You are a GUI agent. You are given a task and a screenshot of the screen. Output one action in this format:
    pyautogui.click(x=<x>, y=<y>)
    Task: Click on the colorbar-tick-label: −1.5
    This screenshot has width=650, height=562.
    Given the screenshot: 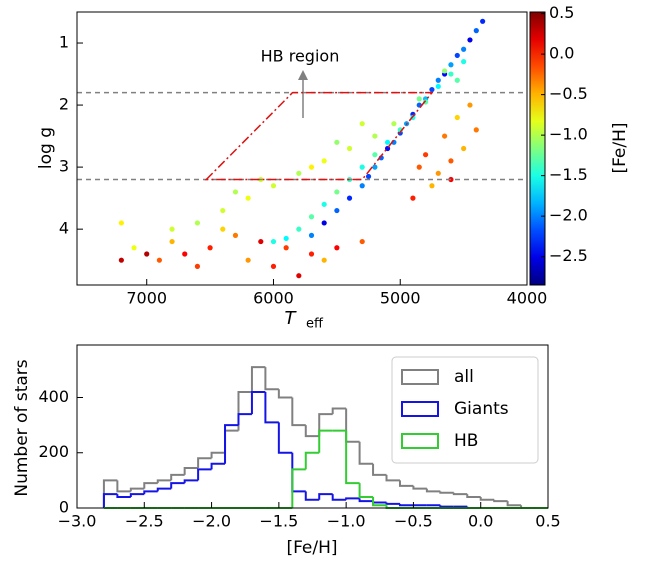 What is the action you would take?
    pyautogui.click(x=568, y=174)
    